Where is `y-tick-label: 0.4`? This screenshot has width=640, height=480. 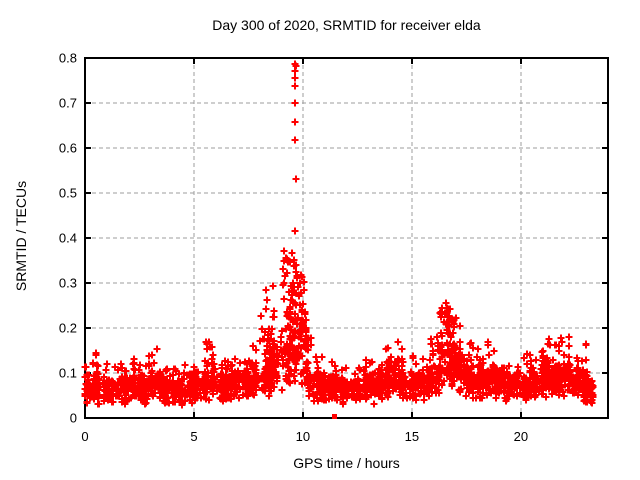 y-tick-label: 0.4 is located at coordinates (68, 238).